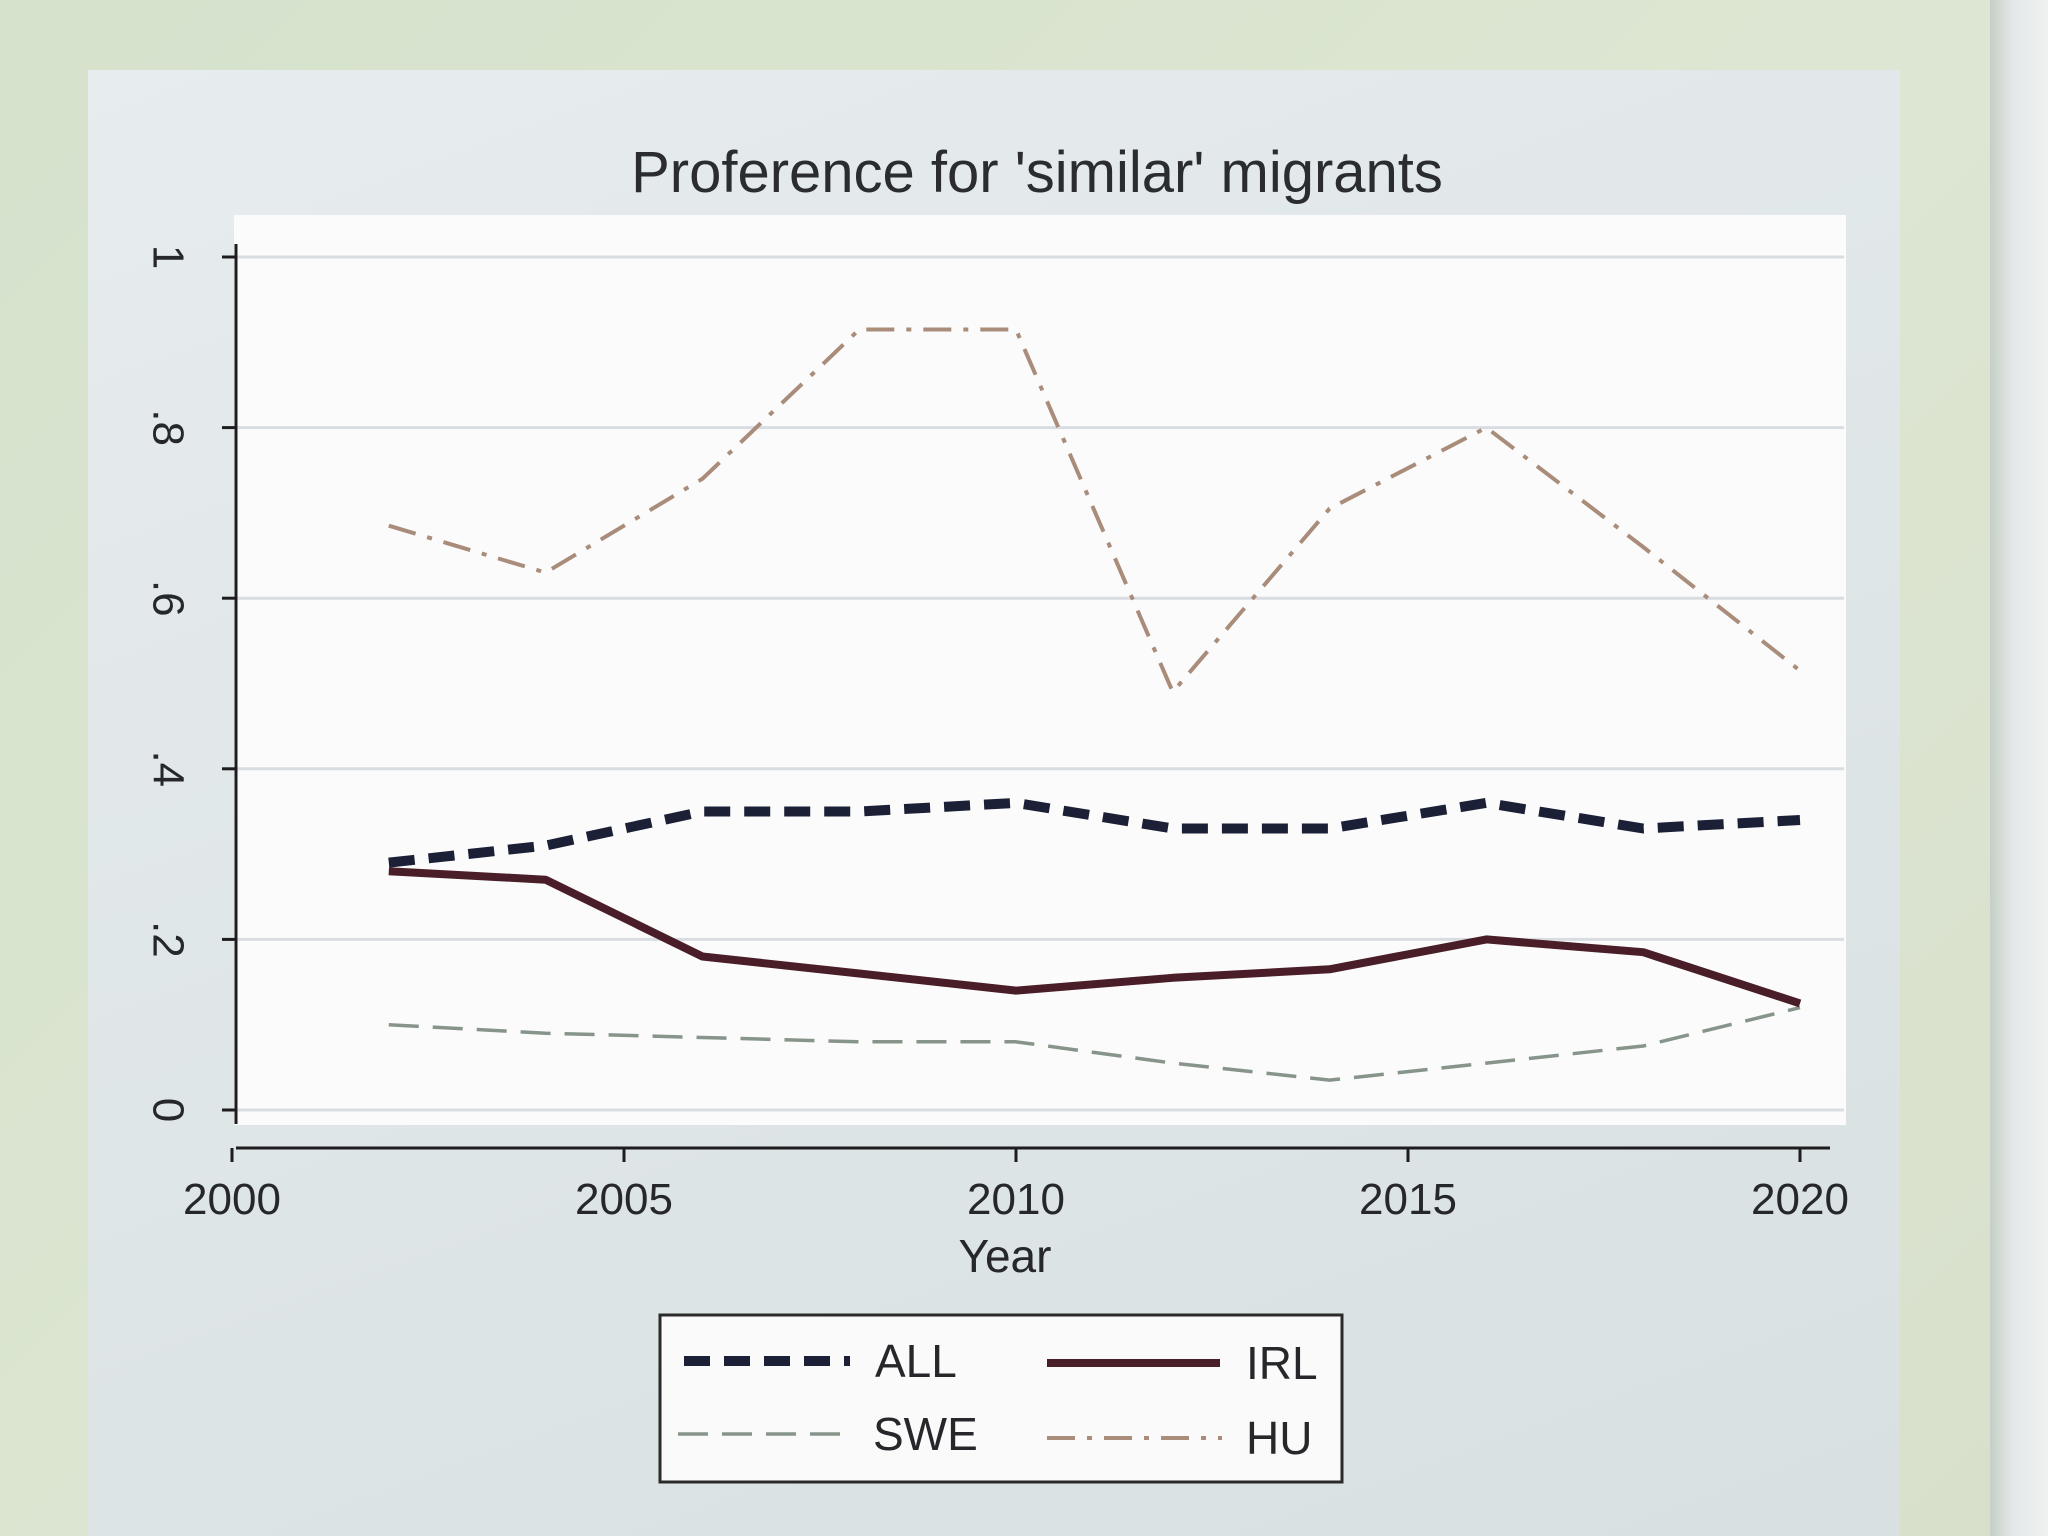 The height and width of the screenshot is (1536, 2048). What do you see at coordinates (168, 598) in the screenshot?
I see `y-tick-label-3: .6` at bounding box center [168, 598].